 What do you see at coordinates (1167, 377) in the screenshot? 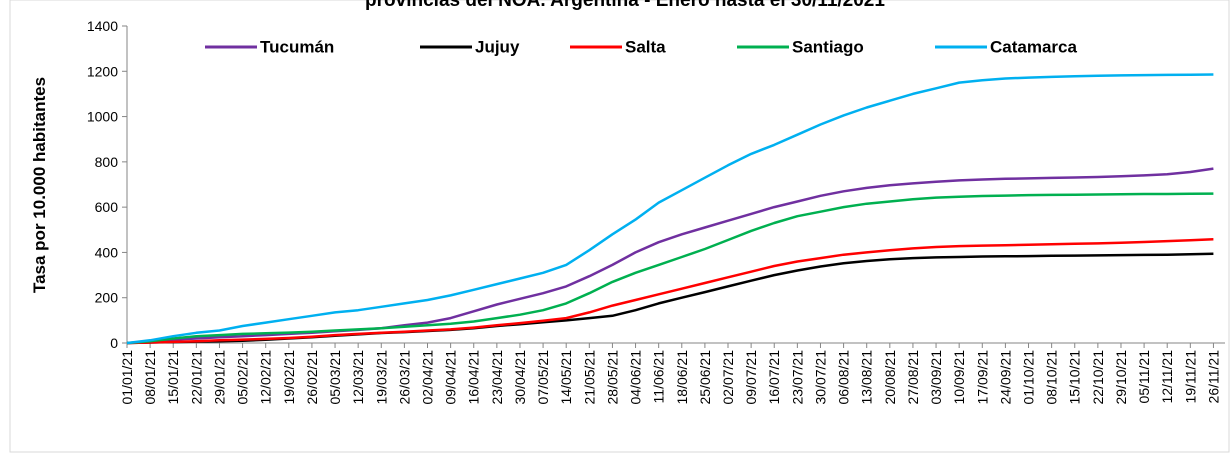
I see `x-tick-label: 12/11/21` at bounding box center [1167, 377].